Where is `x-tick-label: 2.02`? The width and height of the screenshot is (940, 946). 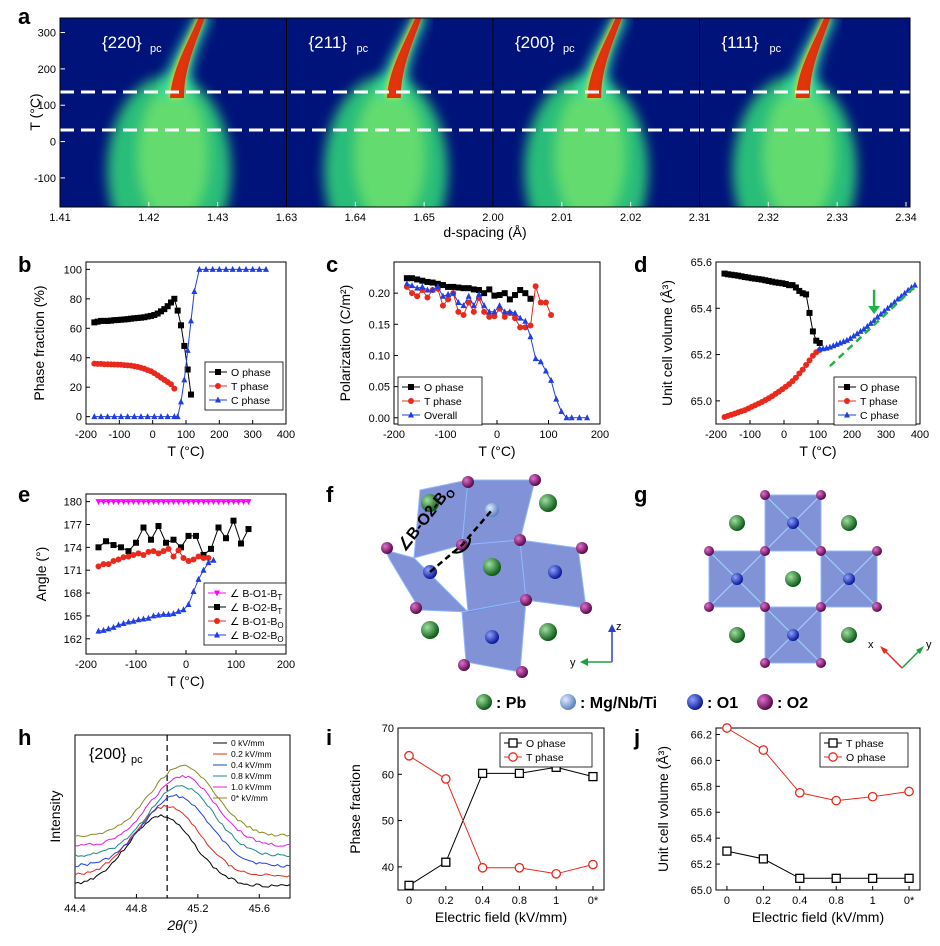 x-tick-label: 2.02 is located at coordinates (630, 218).